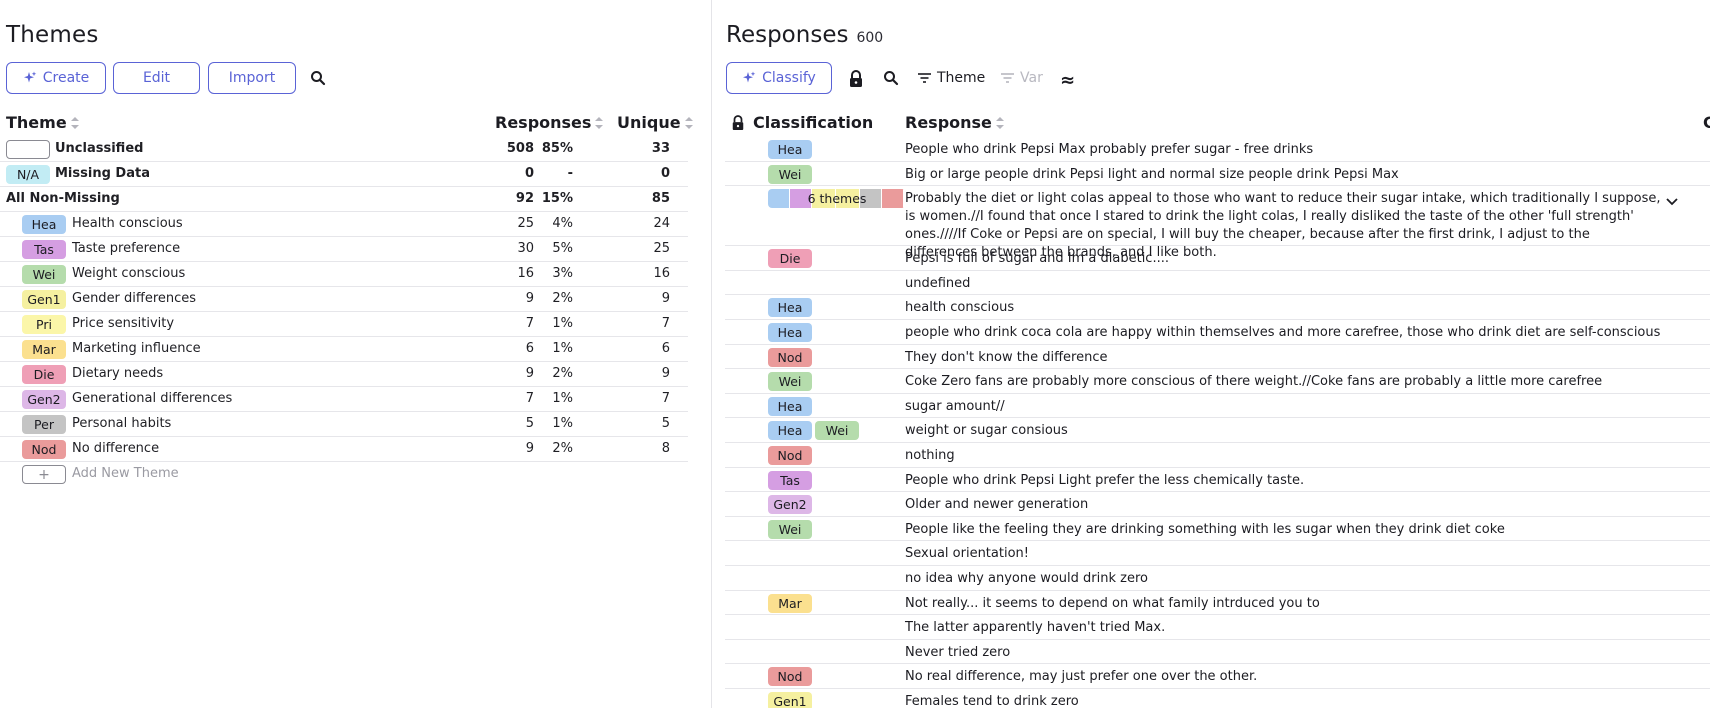 Image resolution: width=1710 pixels, height=708 pixels. I want to click on theme-tag-label: Nod, so click(790, 677).